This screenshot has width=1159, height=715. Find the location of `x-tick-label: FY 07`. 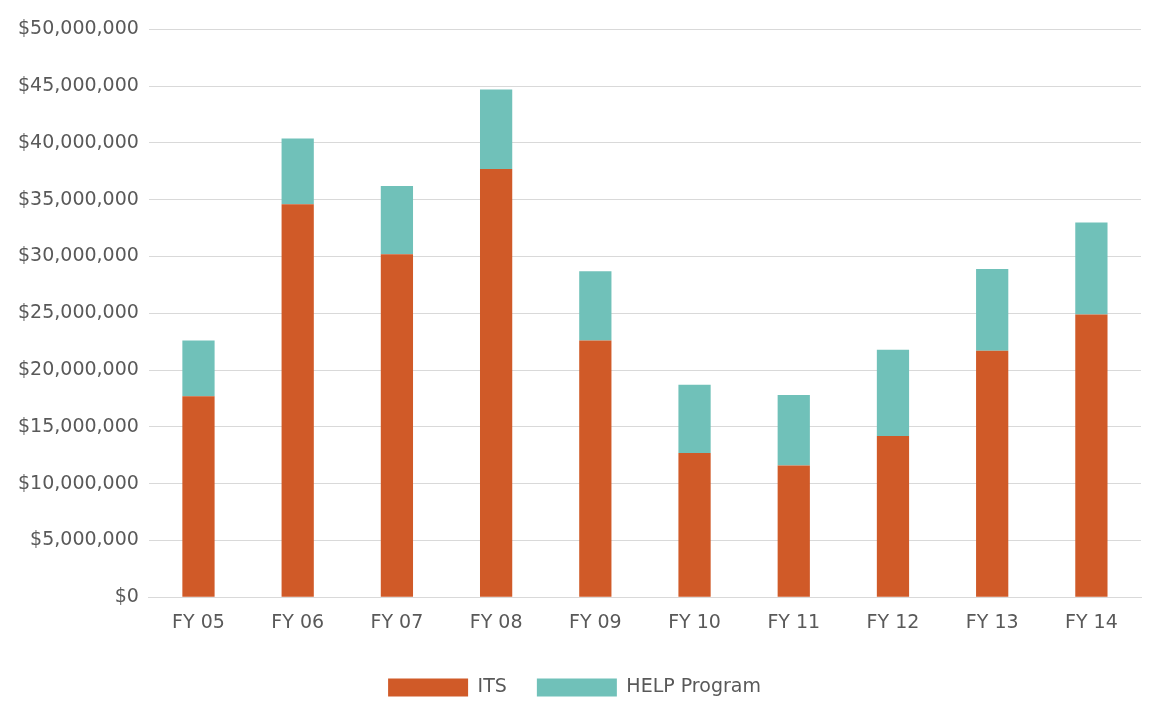

x-tick-label: FY 07 is located at coordinates (397, 620).